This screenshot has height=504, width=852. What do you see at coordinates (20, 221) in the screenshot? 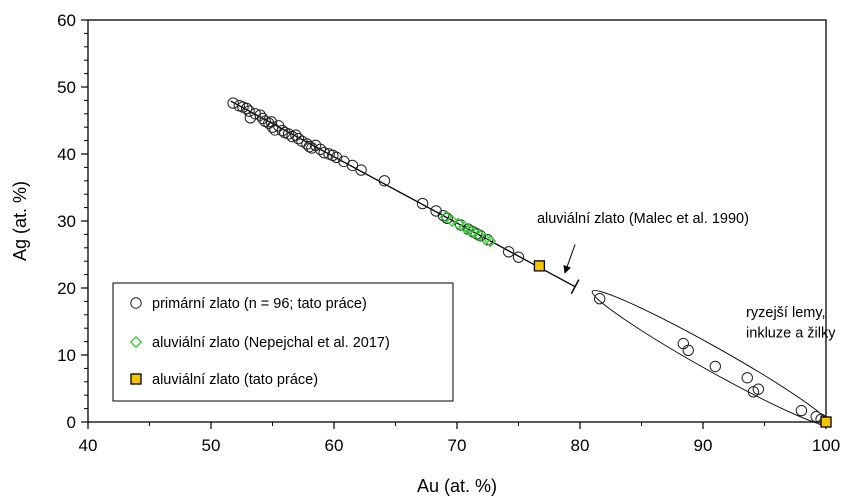
I see `y-axis-title: Ag (at. %)` at bounding box center [20, 221].